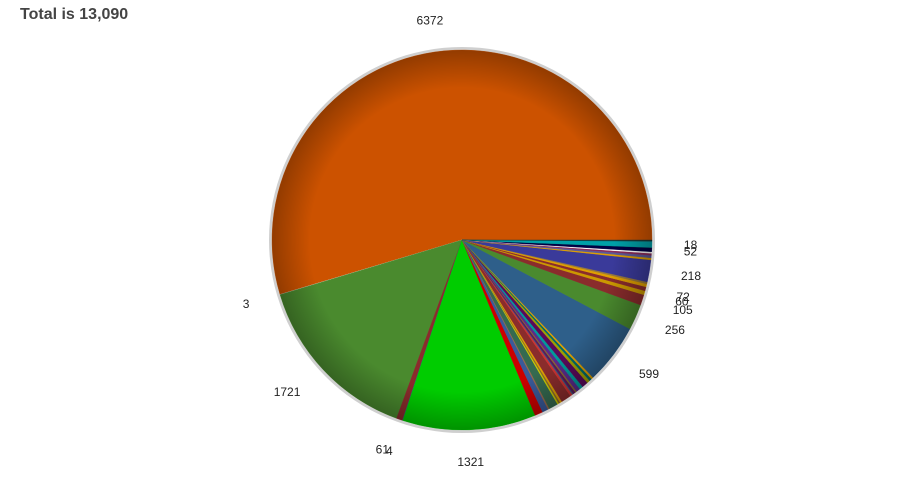 The height and width of the screenshot is (480, 923). What do you see at coordinates (470, 462) in the screenshot?
I see `slice-value-label: 1321` at bounding box center [470, 462].